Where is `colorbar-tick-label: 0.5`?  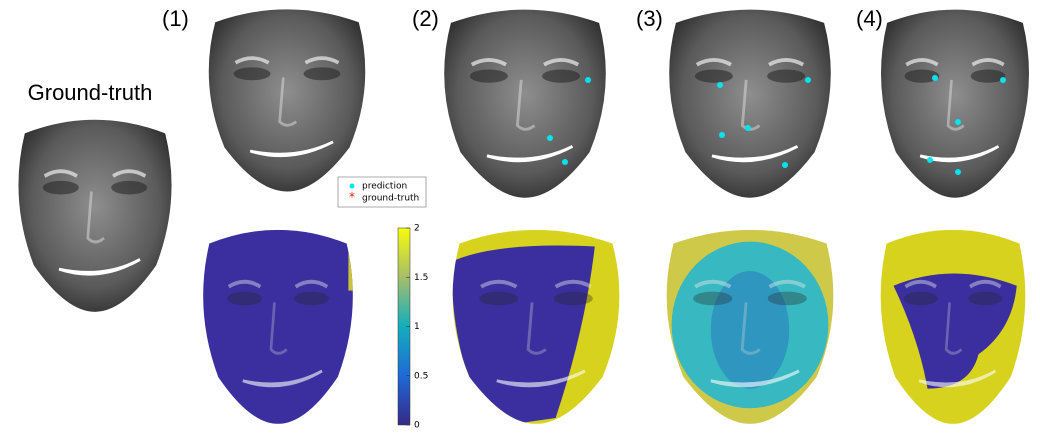 colorbar-tick-label: 0.5 is located at coordinates (421, 376).